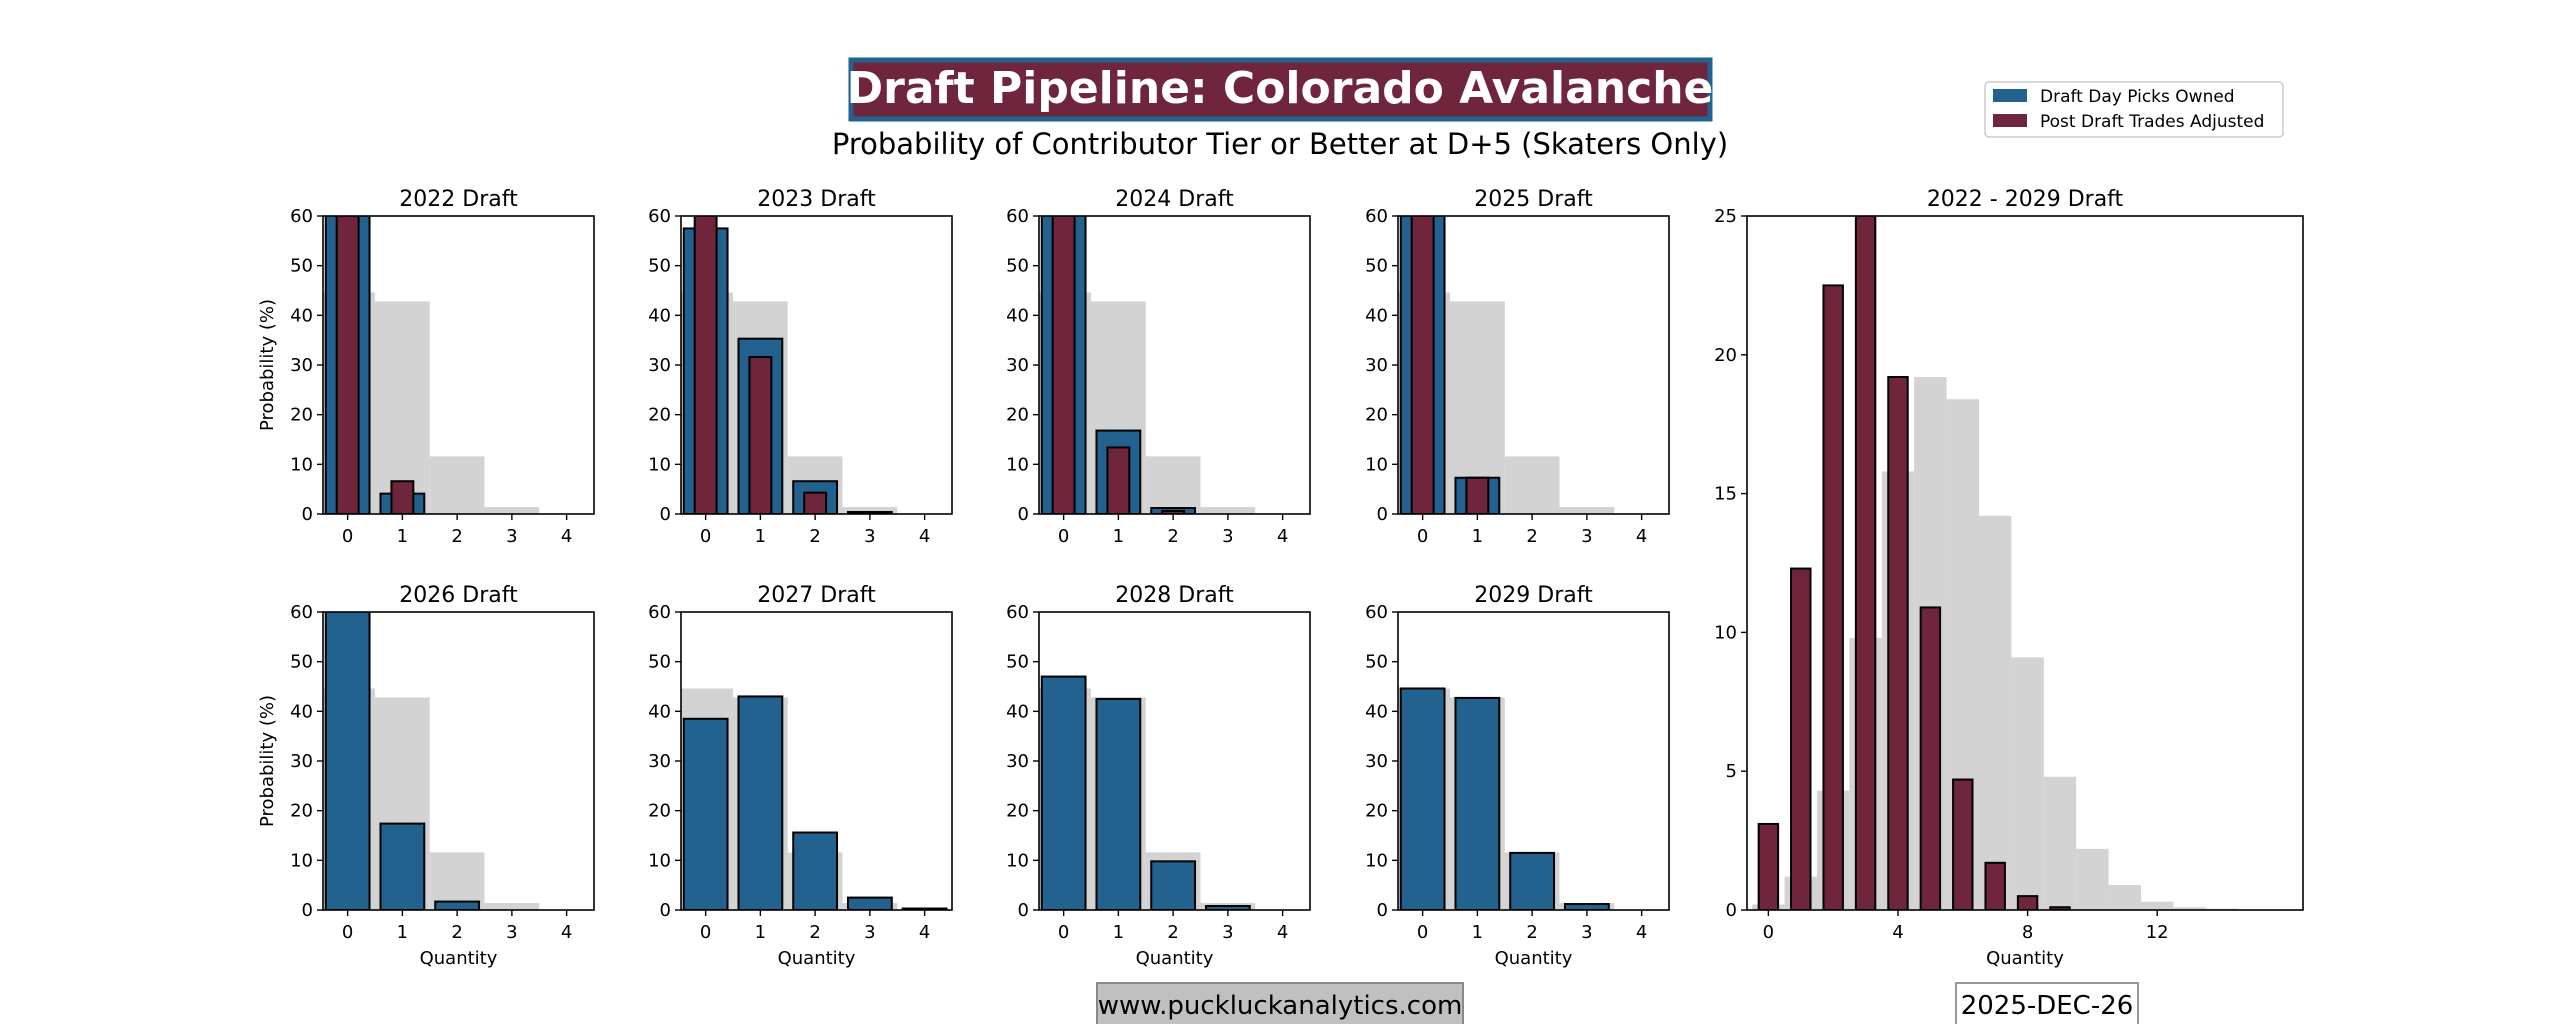  I want to click on website-link: www.puckluckanalytics.com, so click(1280, 1006).